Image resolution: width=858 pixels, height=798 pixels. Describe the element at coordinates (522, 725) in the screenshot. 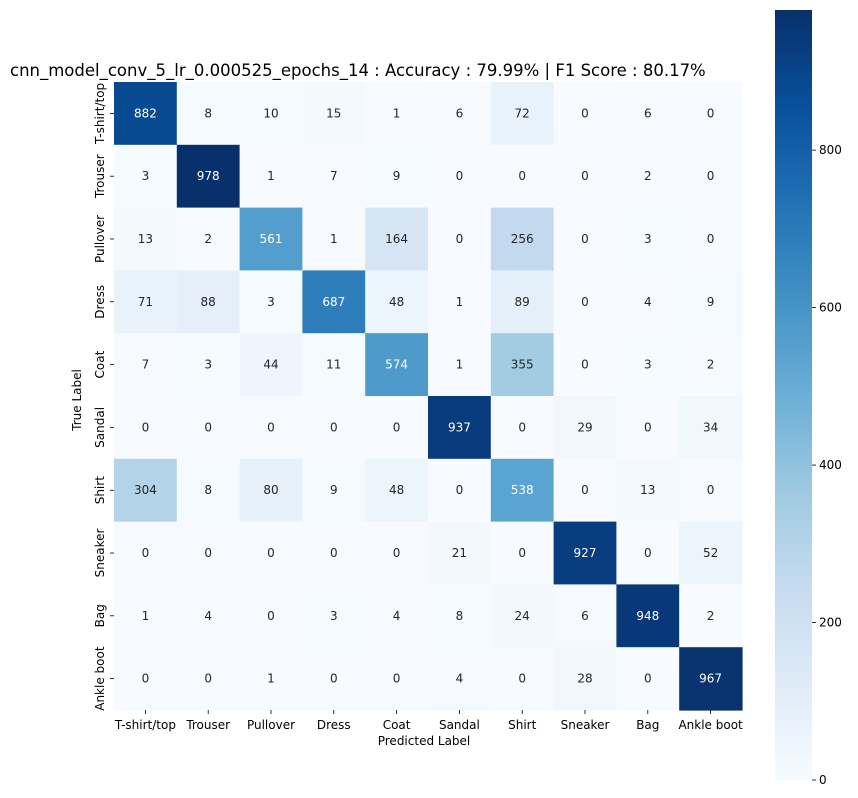

I see `x-tick-label: Shirt` at that location.